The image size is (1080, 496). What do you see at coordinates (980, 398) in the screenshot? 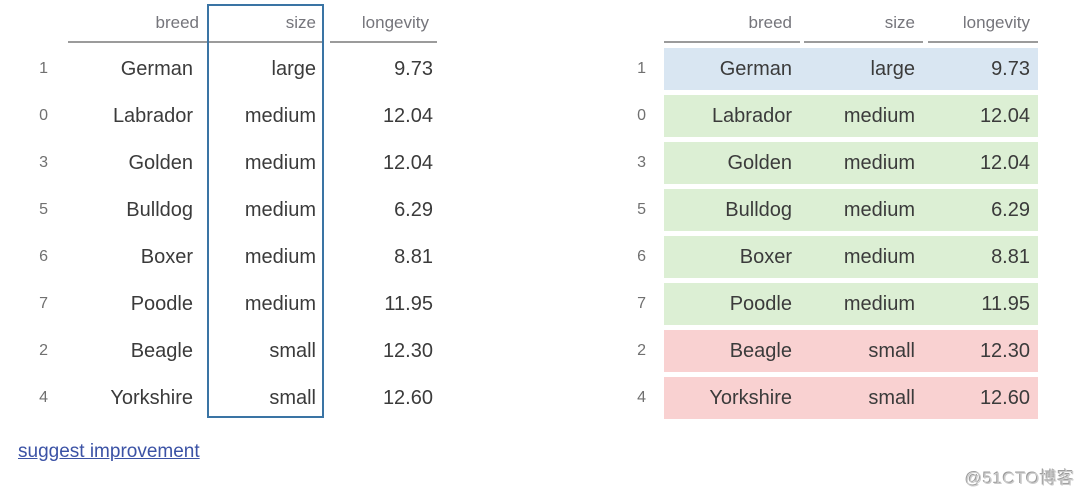
I see `right-cell-longevity: 12.60` at bounding box center [980, 398].